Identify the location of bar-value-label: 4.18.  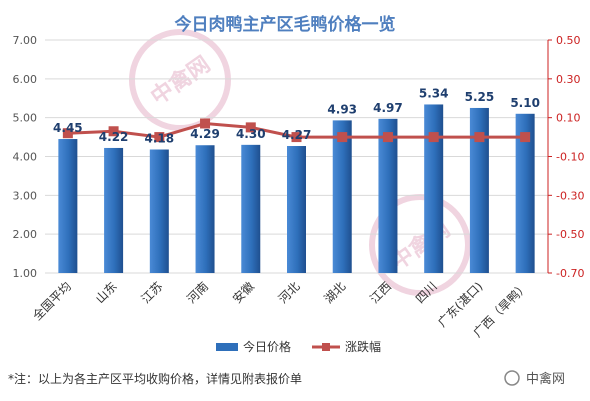
(160, 139).